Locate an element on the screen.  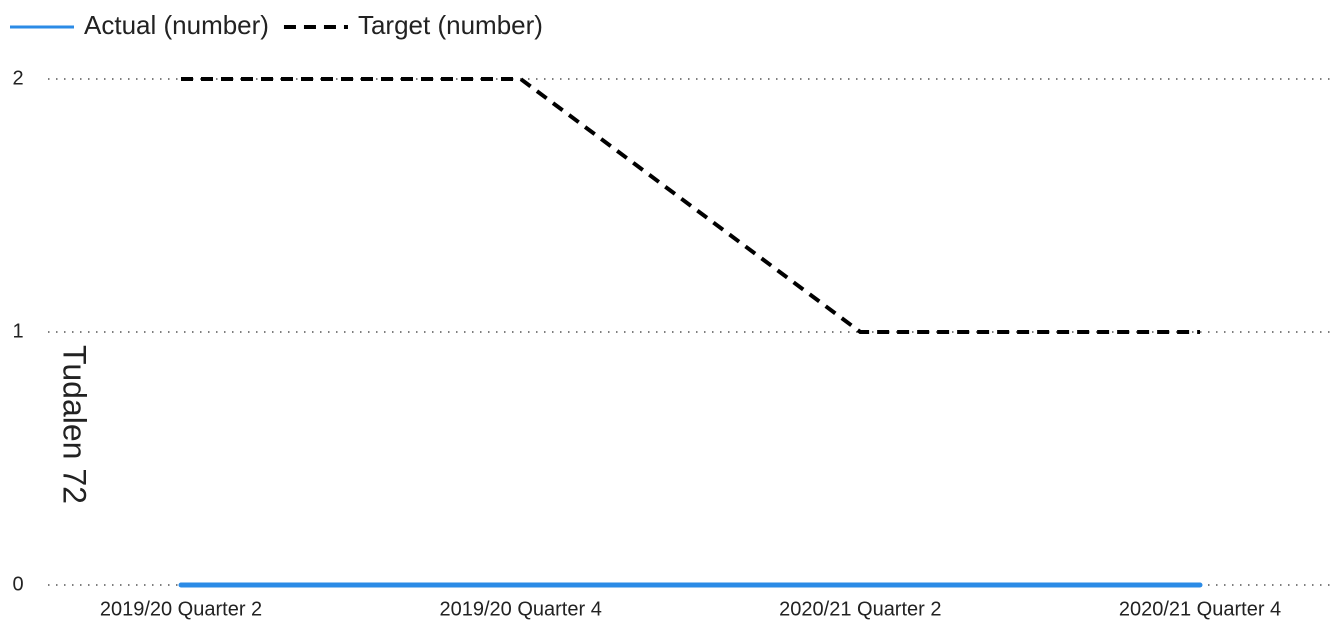
y-tick-label: 1 is located at coordinates (17, 331).